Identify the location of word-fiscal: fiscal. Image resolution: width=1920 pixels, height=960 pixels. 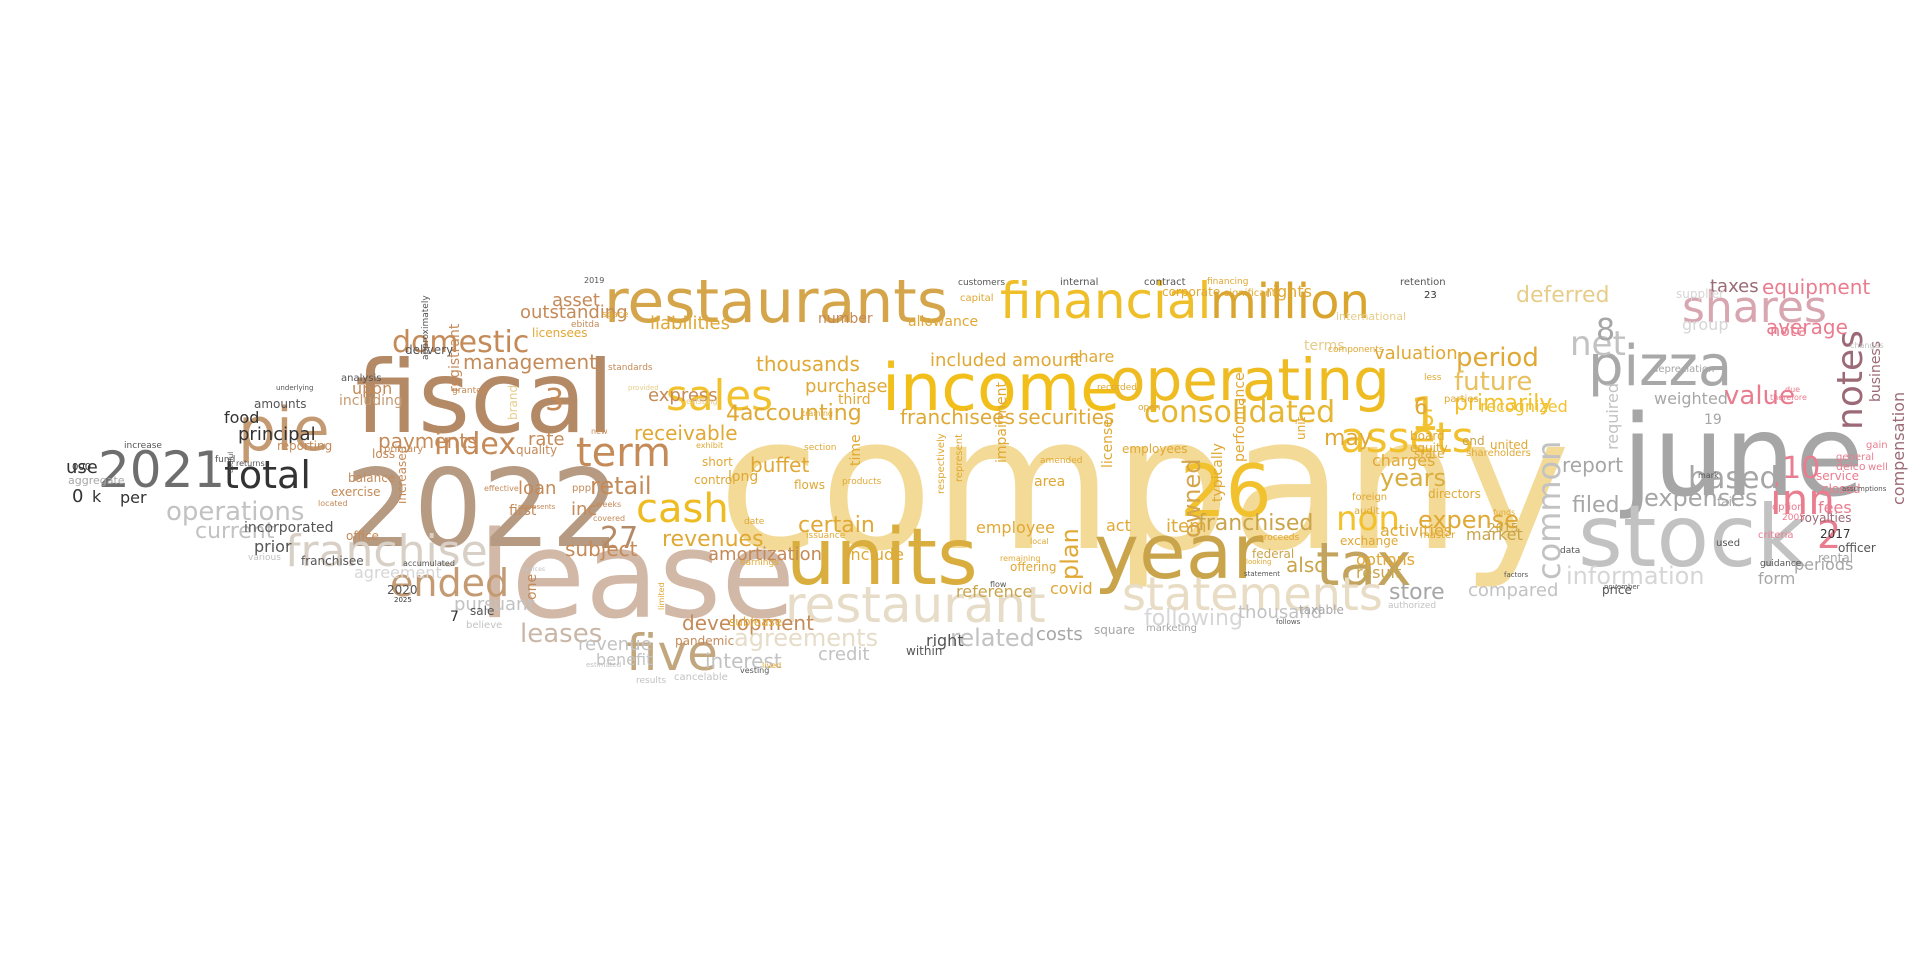
(484, 397).